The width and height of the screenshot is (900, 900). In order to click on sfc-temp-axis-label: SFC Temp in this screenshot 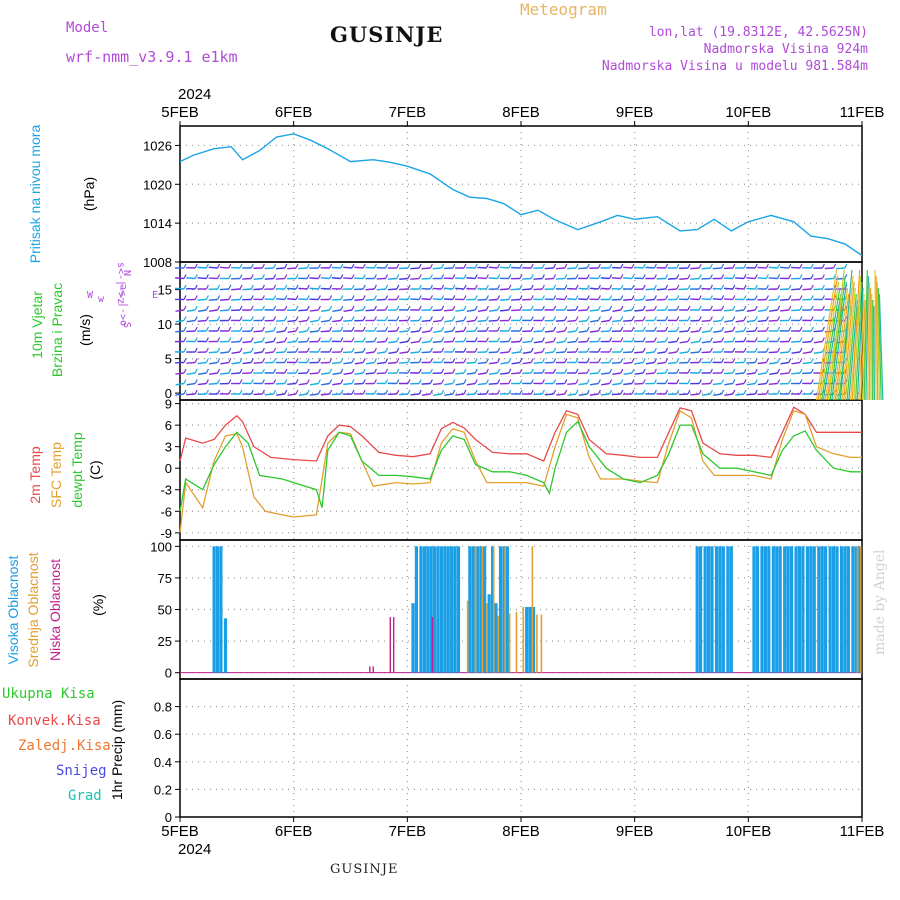, I will do `click(56, 475)`.